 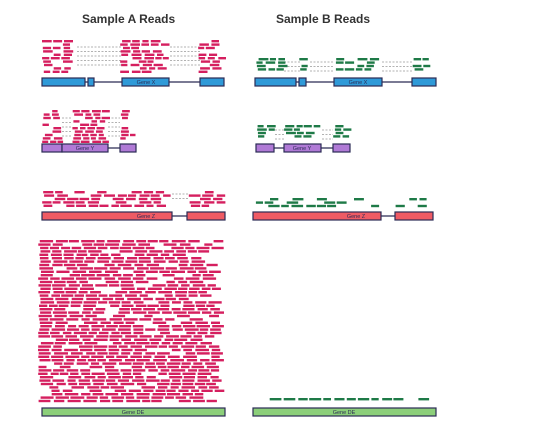 What do you see at coordinates (134, 56) in the screenshot?
I see `sample-a-gene-x-reads` at bounding box center [134, 56].